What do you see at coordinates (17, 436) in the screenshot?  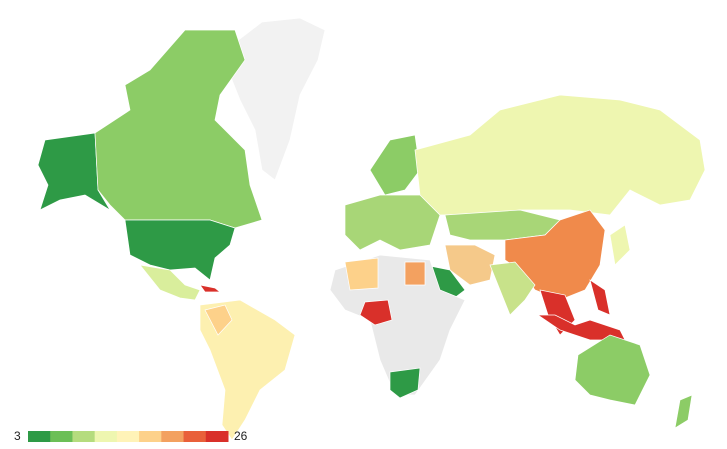 I see `legend-min-label: 3` at bounding box center [17, 436].